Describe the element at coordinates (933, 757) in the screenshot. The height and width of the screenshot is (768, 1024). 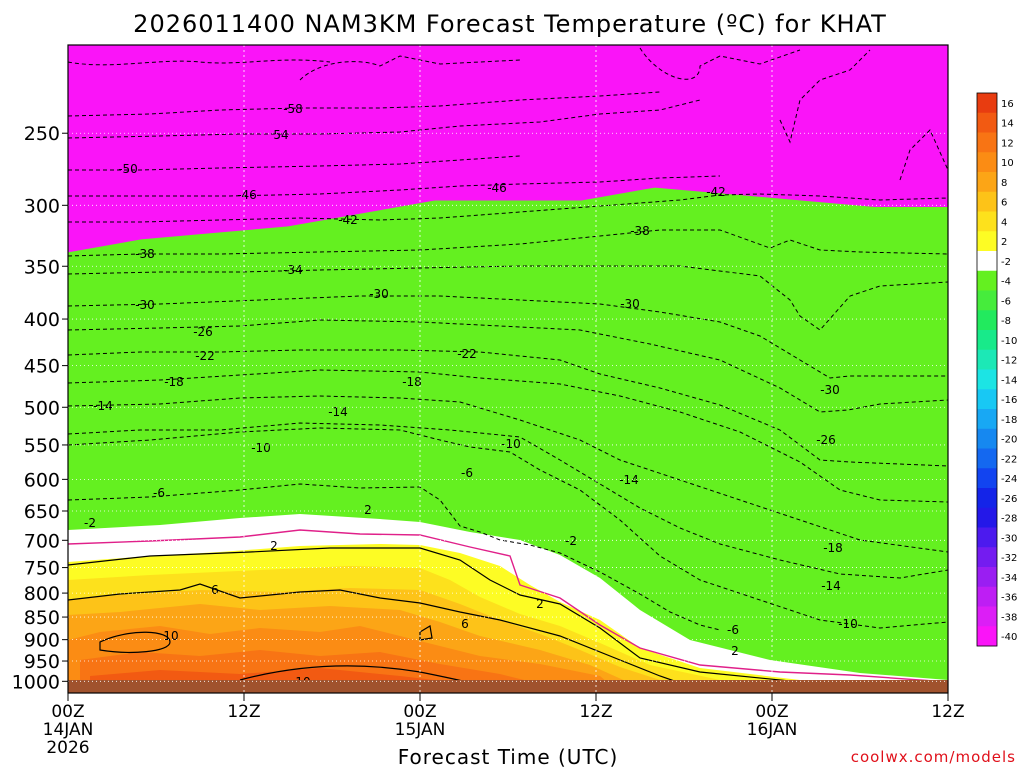
I see `credit-text: coolwx.com/models` at that location.